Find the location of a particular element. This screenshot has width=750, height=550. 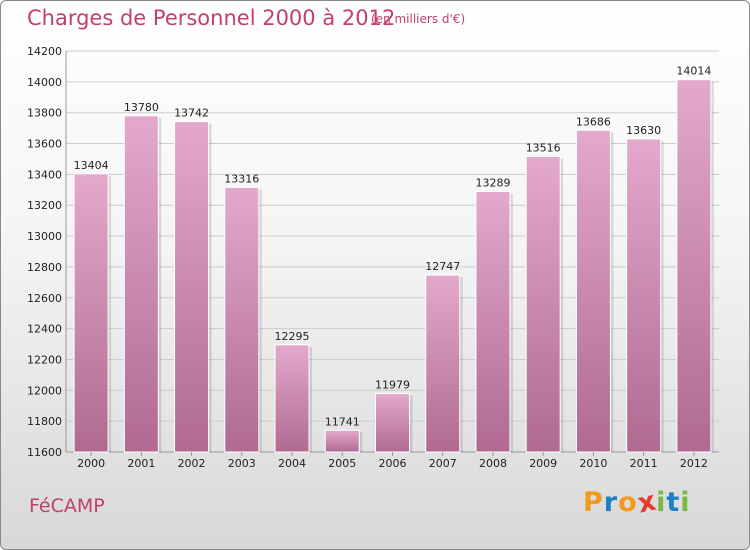

proxiti-logo: Proxiti is located at coordinates (637, 502).